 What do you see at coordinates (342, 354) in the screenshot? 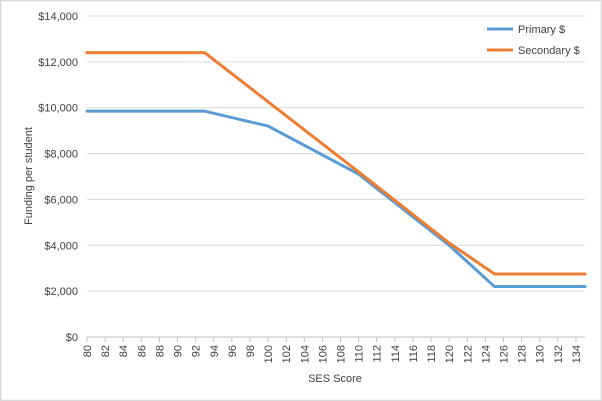
I see `x-tick-label: 108` at bounding box center [342, 354].